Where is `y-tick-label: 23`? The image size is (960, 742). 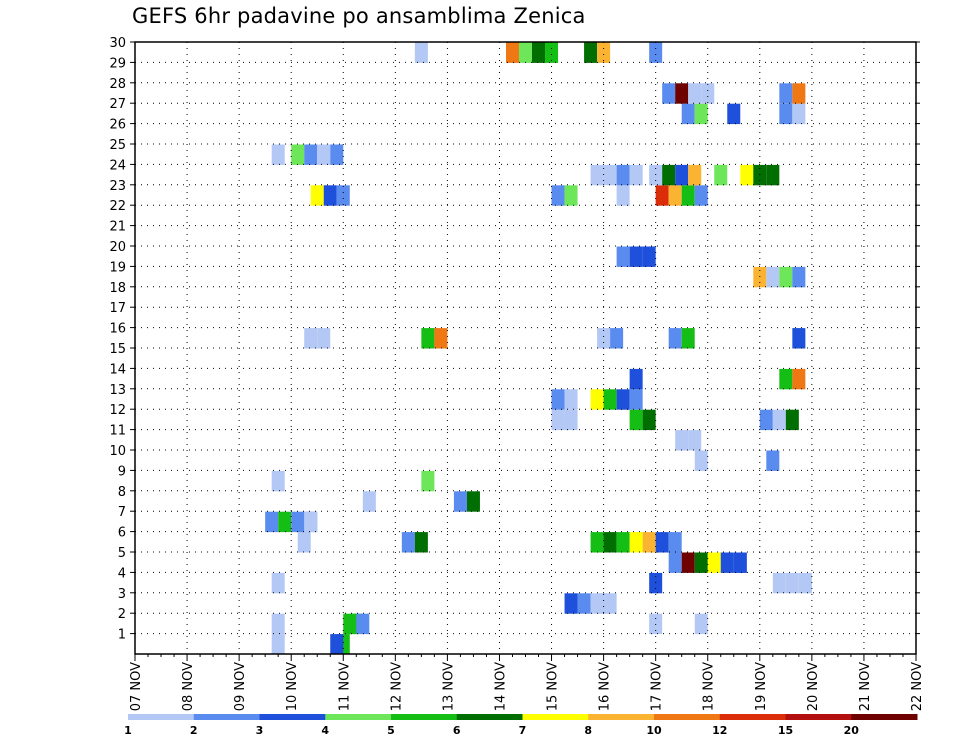
y-tick-label: 23 is located at coordinates (117, 186).